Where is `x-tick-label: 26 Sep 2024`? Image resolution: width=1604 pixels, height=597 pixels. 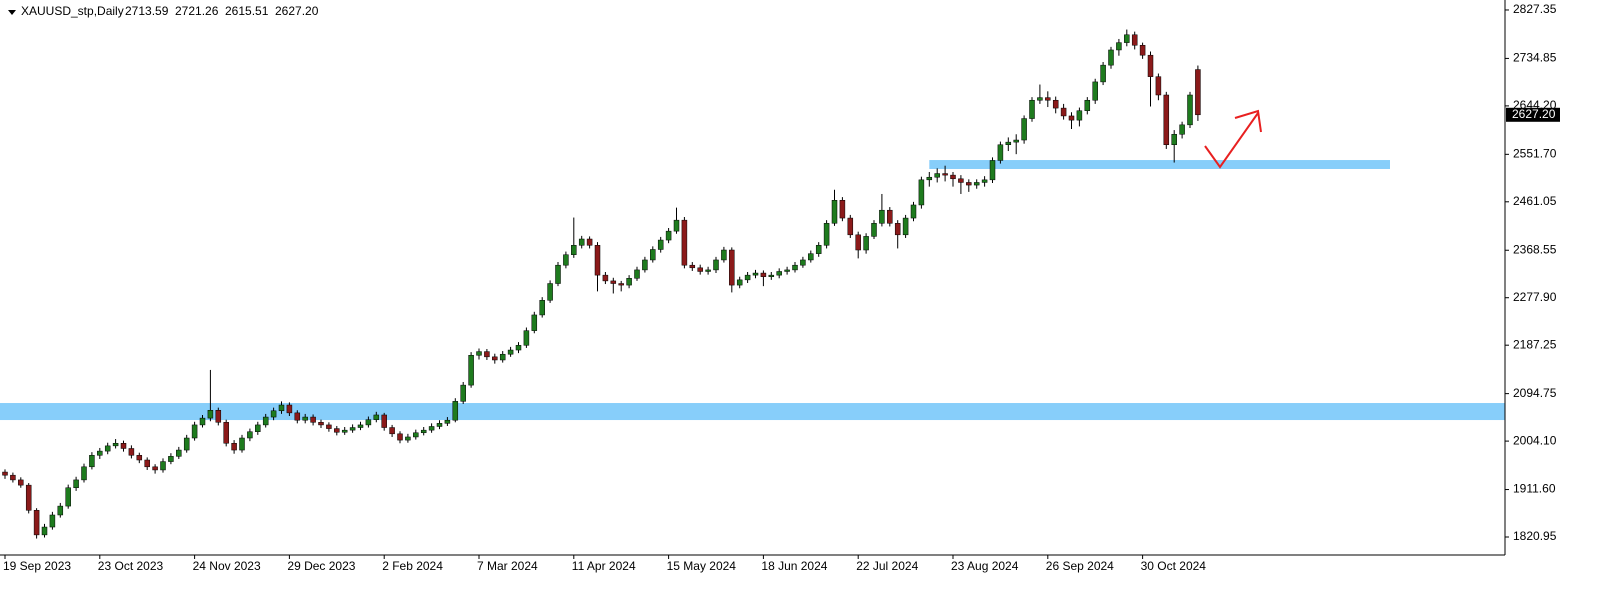 x-tick-label: 26 Sep 2024 is located at coordinates (1080, 566).